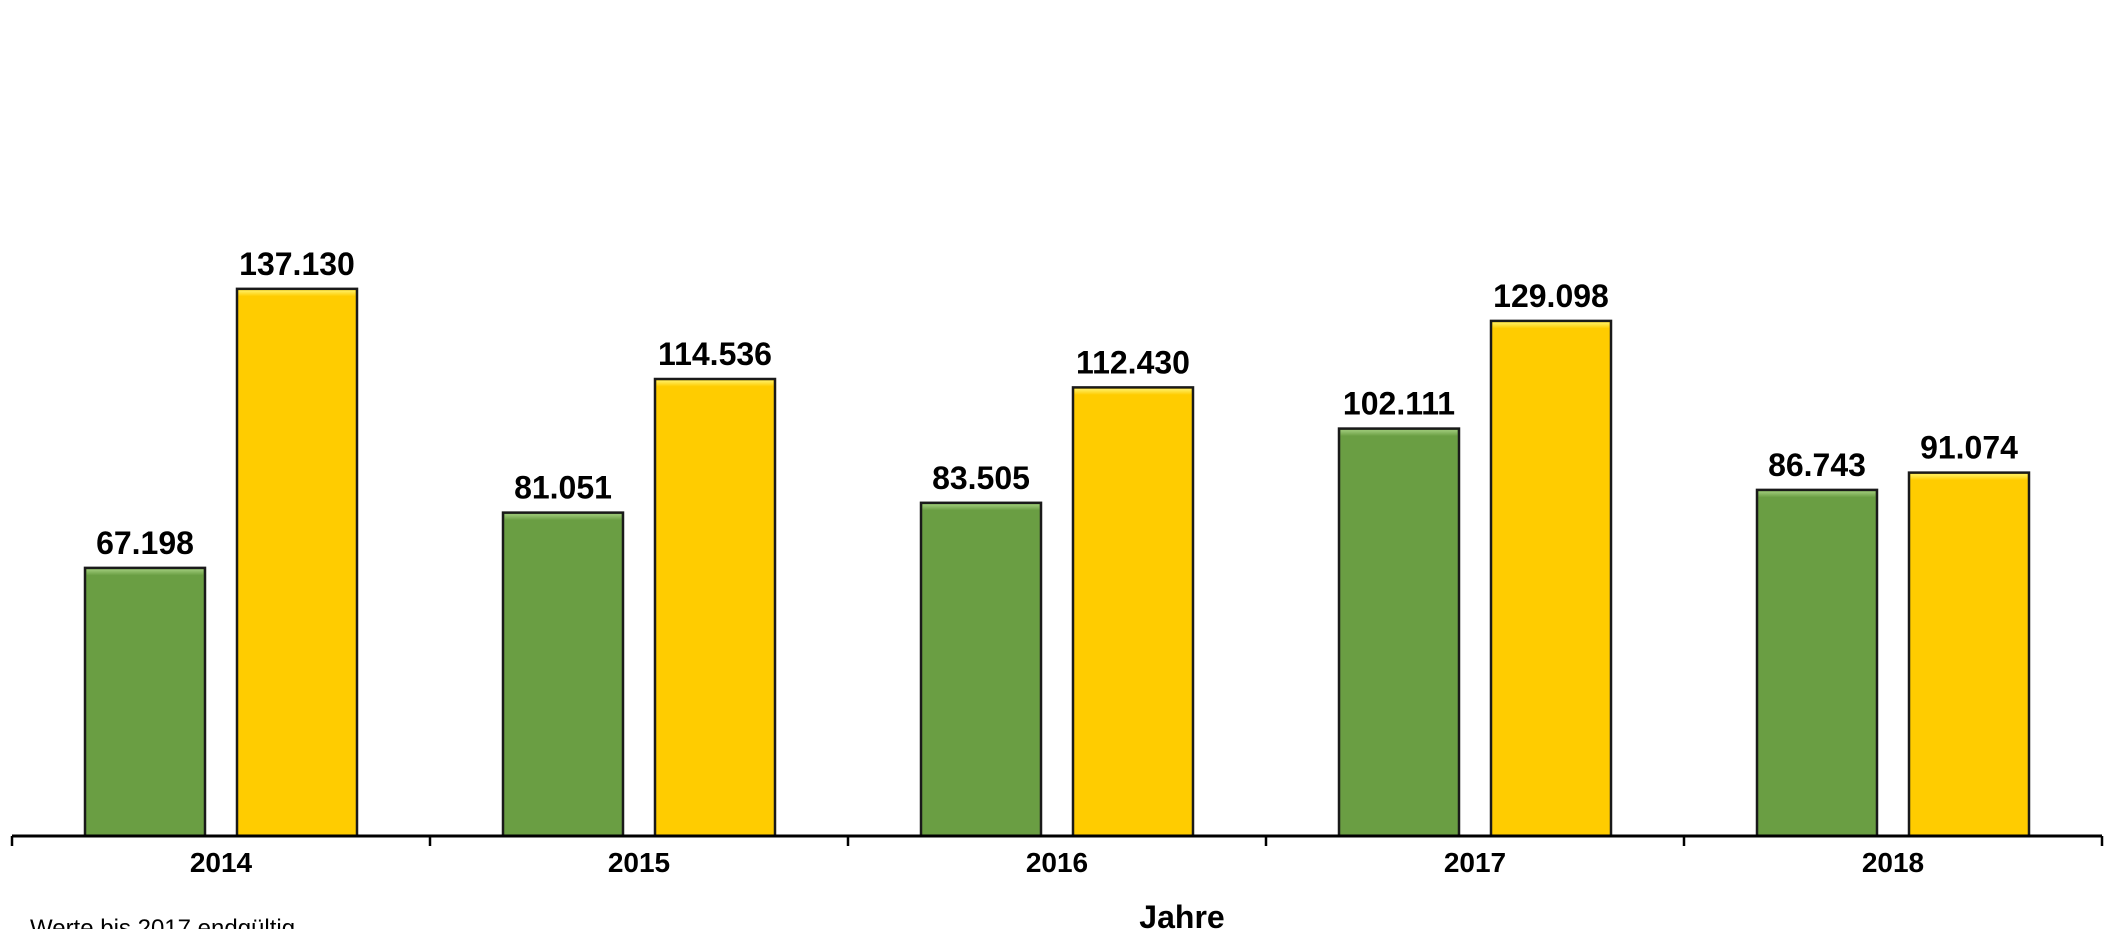  What do you see at coordinates (1133, 362) in the screenshot?
I see `value-label-2016-series-2: 112.430` at bounding box center [1133, 362].